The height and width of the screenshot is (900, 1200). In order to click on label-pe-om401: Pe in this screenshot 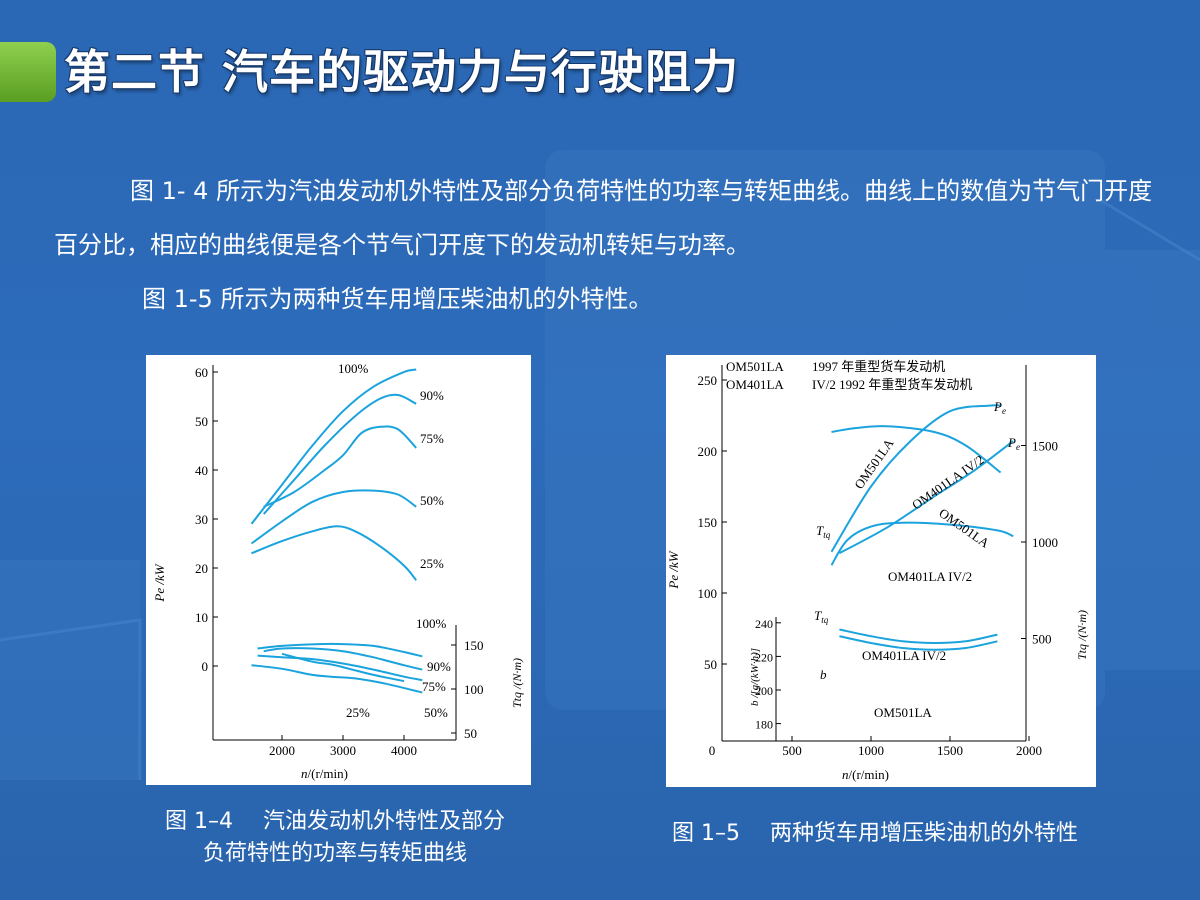, I will do `click(1013, 443)`.